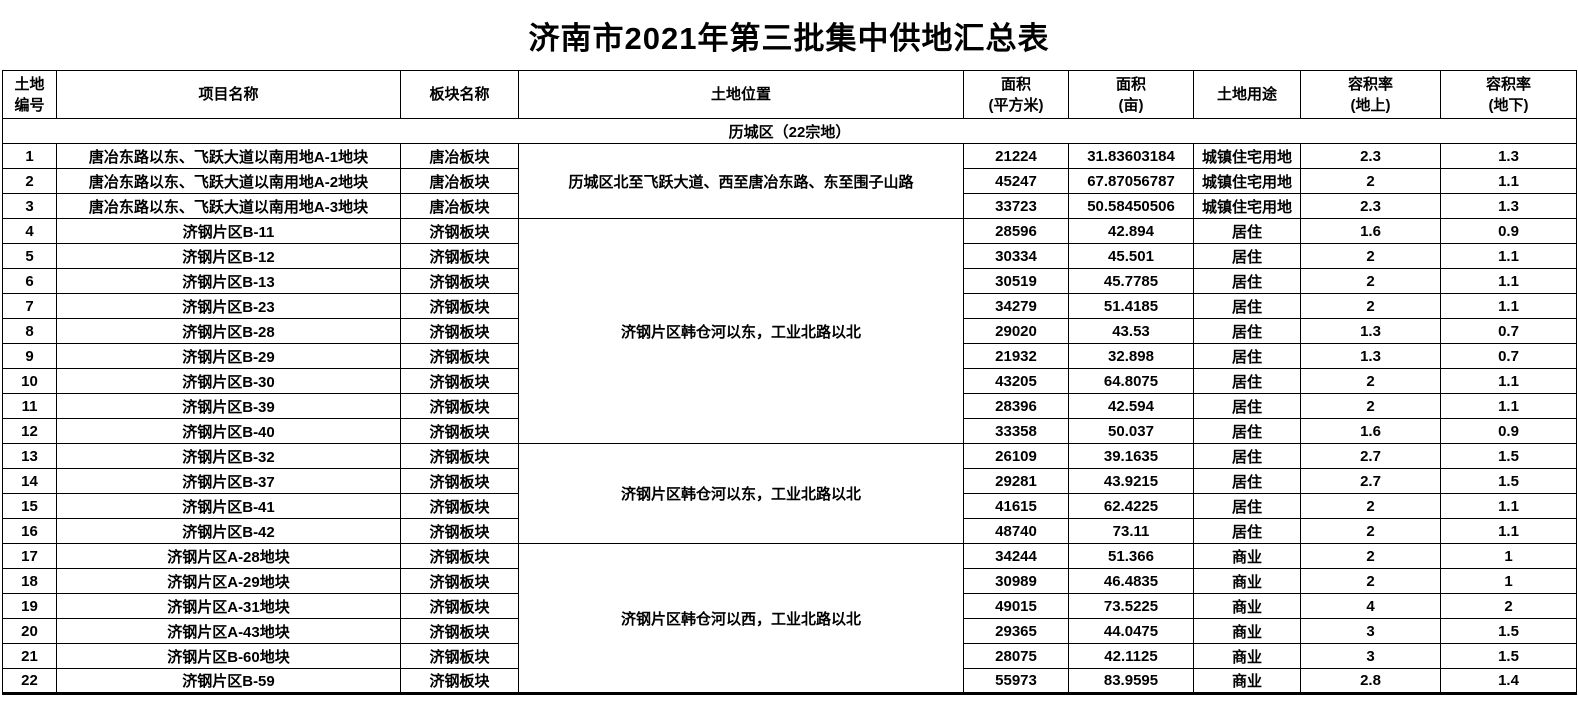  I want to click on cell-area-sqm: 34244, so click(1016, 556).